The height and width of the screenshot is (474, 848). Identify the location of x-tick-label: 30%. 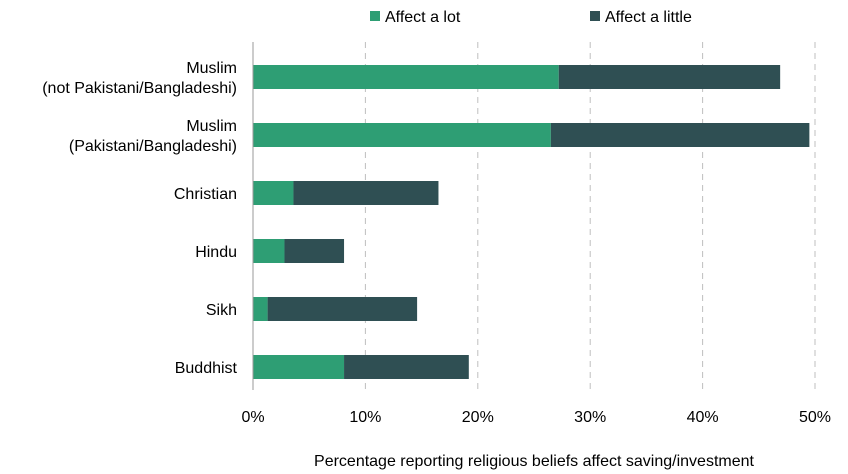
(590, 417).